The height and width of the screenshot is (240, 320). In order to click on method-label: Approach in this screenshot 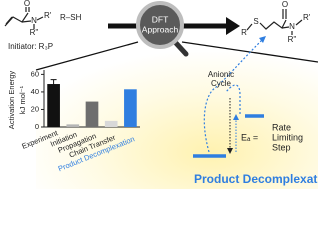, I will do `click(160, 29)`.